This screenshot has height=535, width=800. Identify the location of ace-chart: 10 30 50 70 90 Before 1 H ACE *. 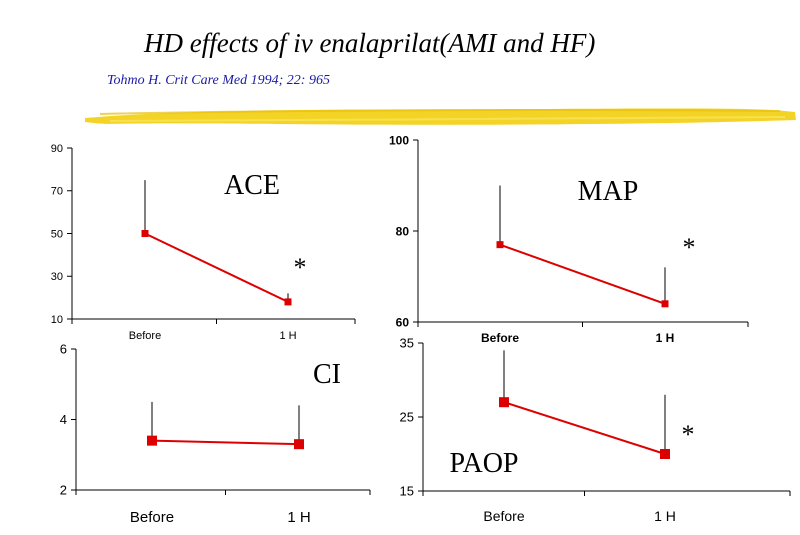
(203, 242).